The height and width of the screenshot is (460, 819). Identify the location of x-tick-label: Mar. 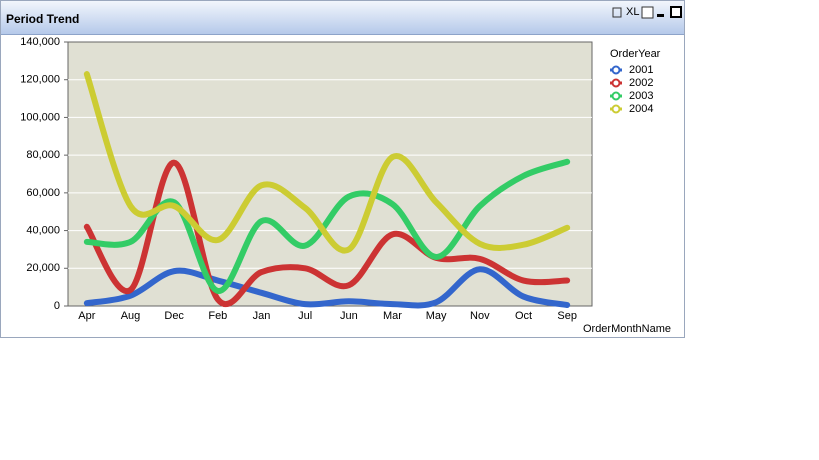
(392, 316).